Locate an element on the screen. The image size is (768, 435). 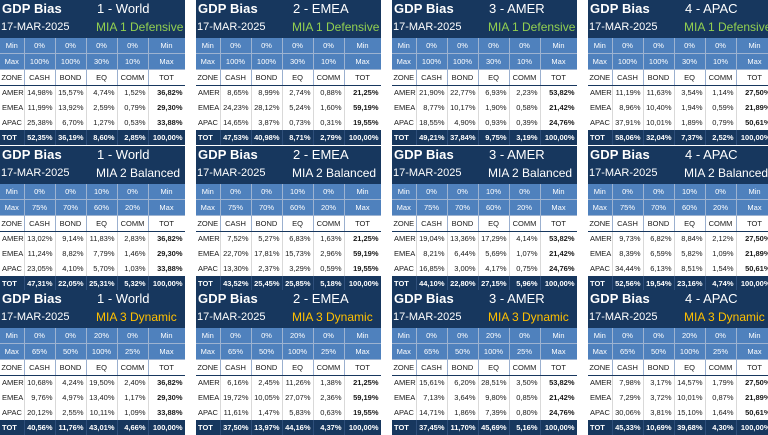
zone-row-cell: 10,68% is located at coordinates (40, 382).